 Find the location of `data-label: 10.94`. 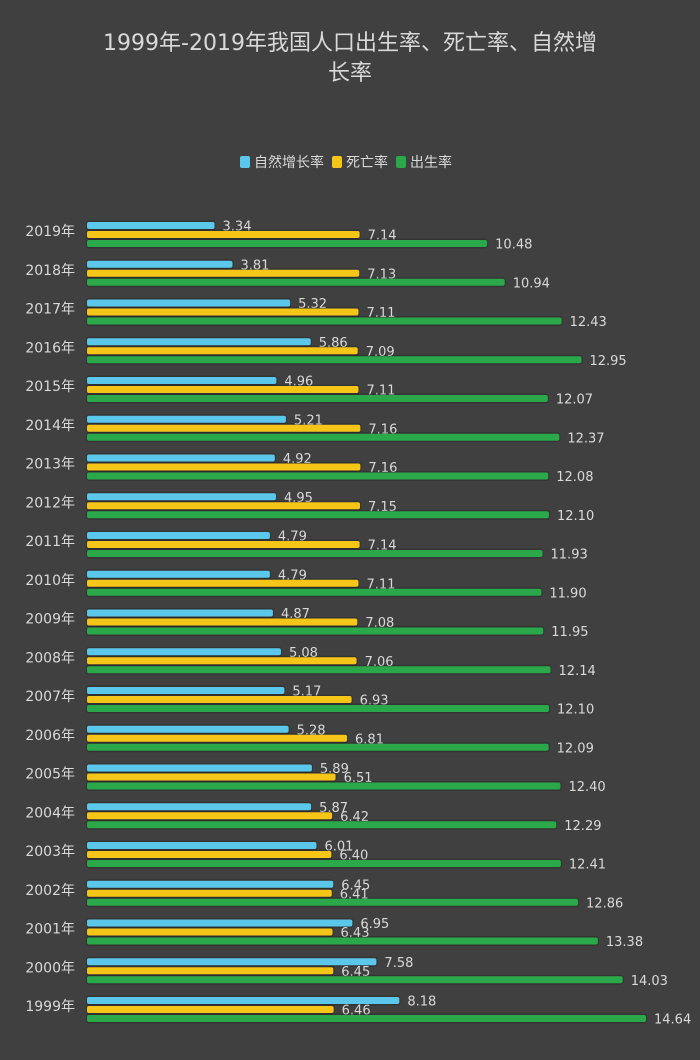

data-label: 10.94 is located at coordinates (531, 283).